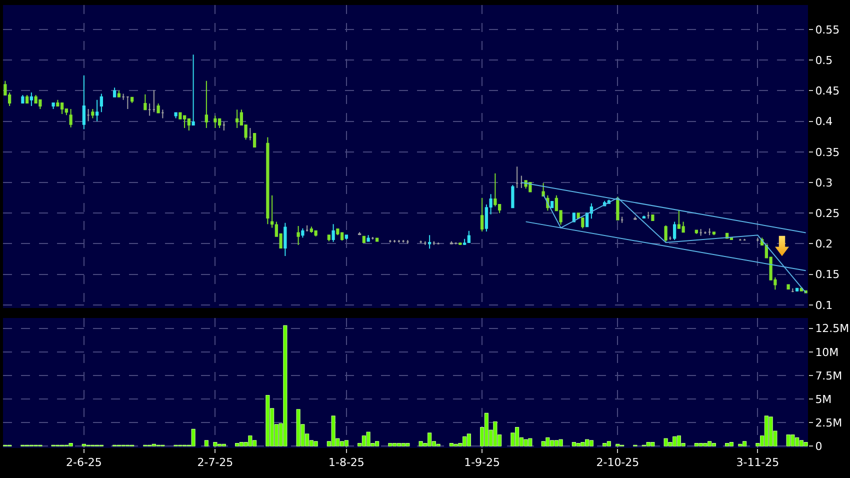 This screenshot has width=850, height=478. What do you see at coordinates (818, 446) in the screenshot?
I see `y-tick-label: 0` at bounding box center [818, 446].